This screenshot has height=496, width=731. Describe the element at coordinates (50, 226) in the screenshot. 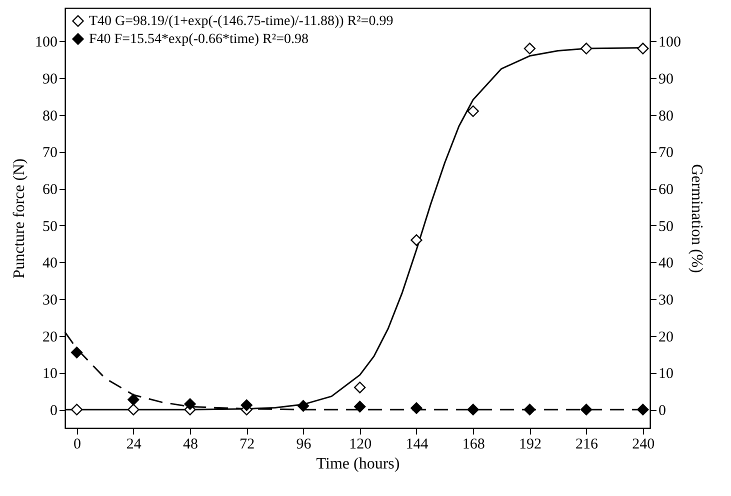

I see `y-tick-label: 50` at that location.